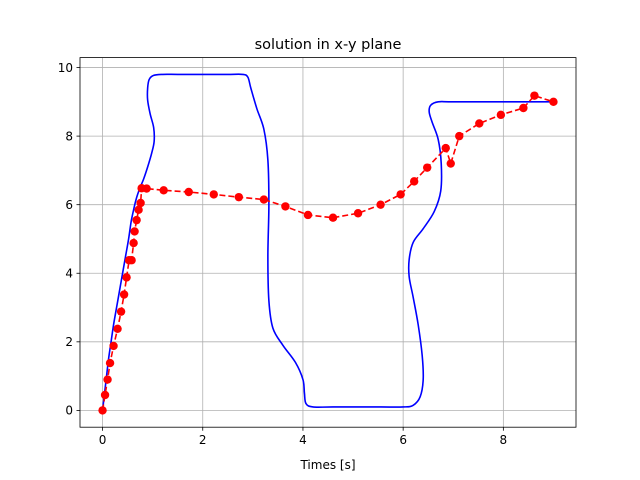 Image resolution: width=640 pixels, height=480 pixels. I want to click on y-tick-label: 6, so click(69, 205).